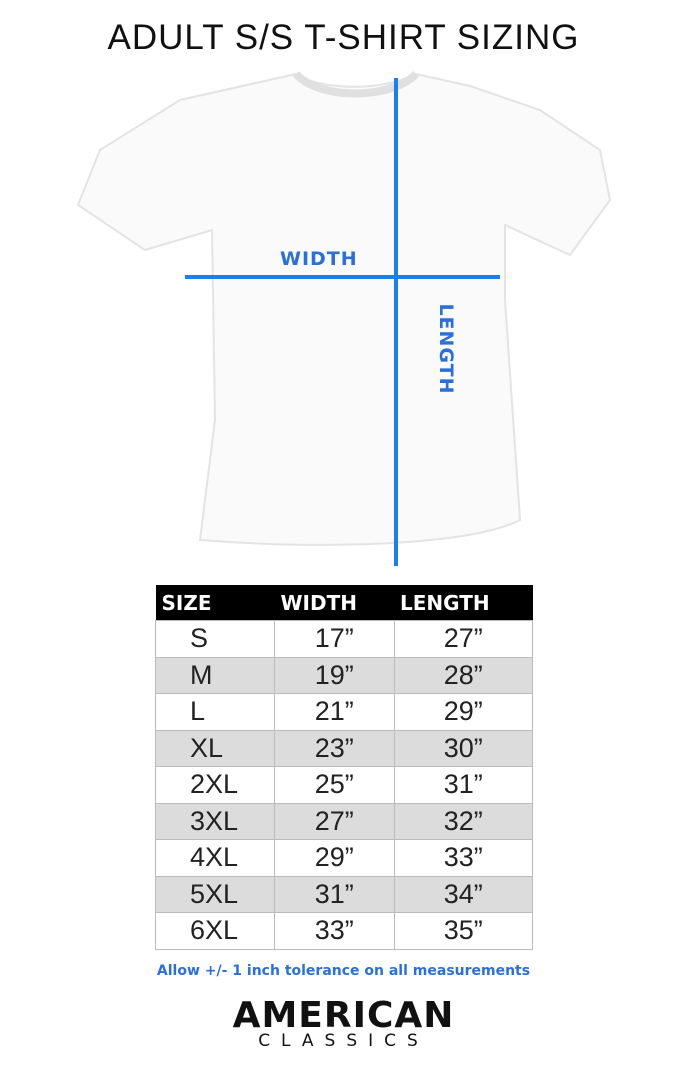 This screenshot has height=1080, width=687. Describe the element at coordinates (463, 639) in the screenshot. I see `cell-length: 27”` at that location.